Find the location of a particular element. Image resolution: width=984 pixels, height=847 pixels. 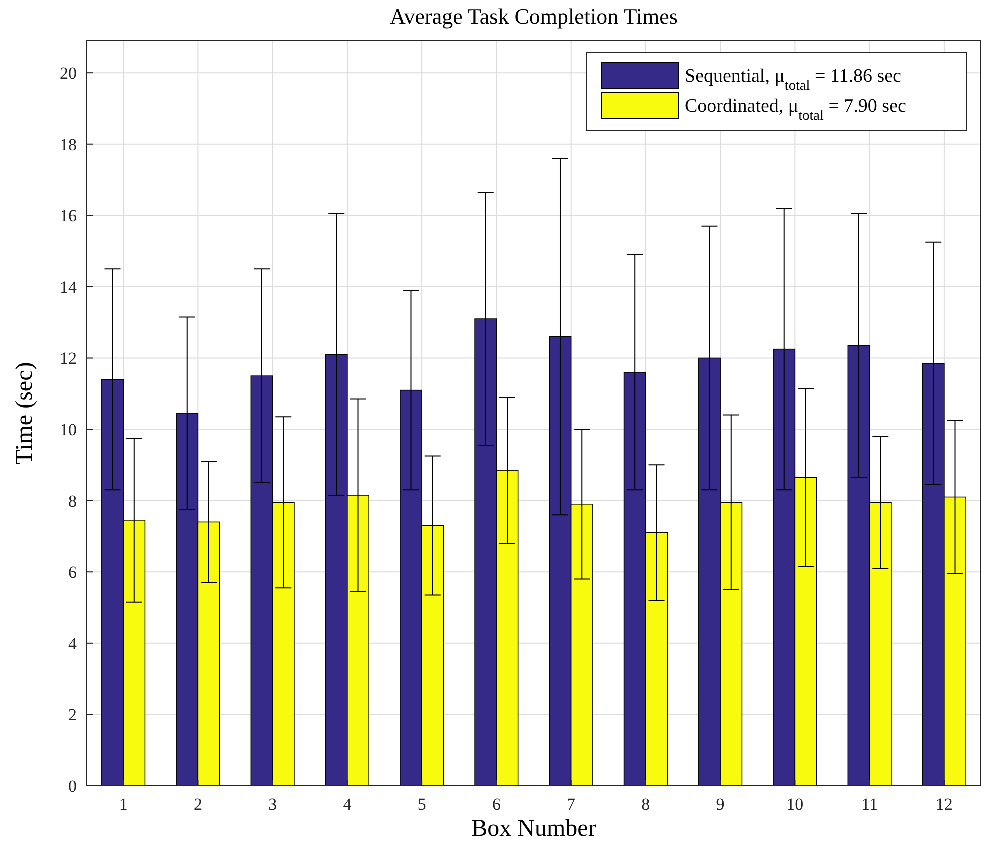

y-tick-label: 20 is located at coordinates (68, 74).